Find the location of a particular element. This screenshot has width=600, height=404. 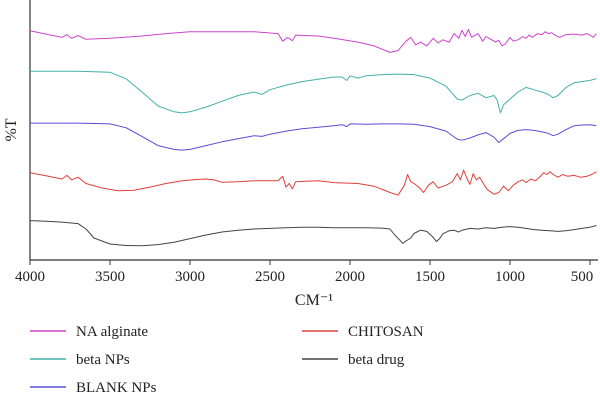

legend-label-1: beta NPs is located at coordinates (103, 360).